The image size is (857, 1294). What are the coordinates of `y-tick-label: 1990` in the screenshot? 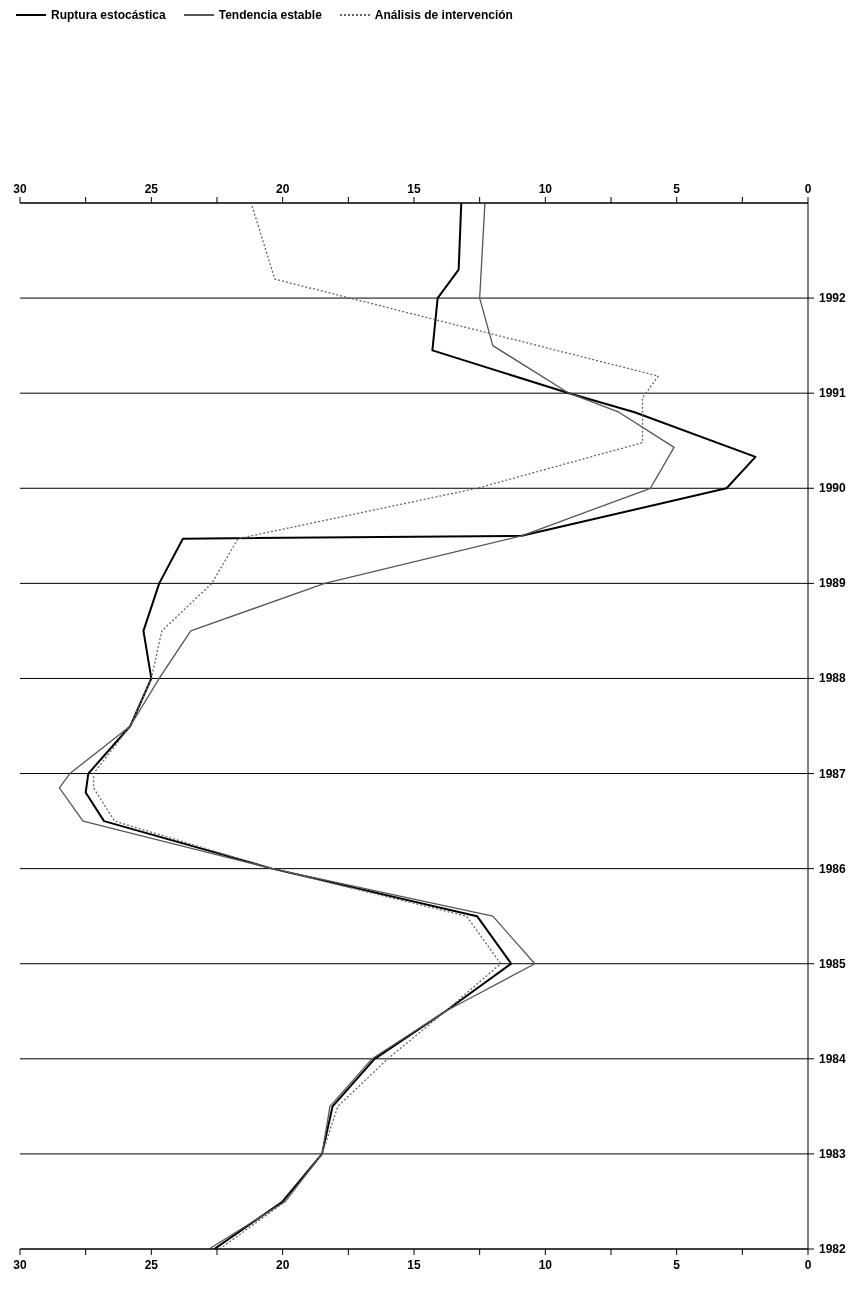 It's located at (833, 488).